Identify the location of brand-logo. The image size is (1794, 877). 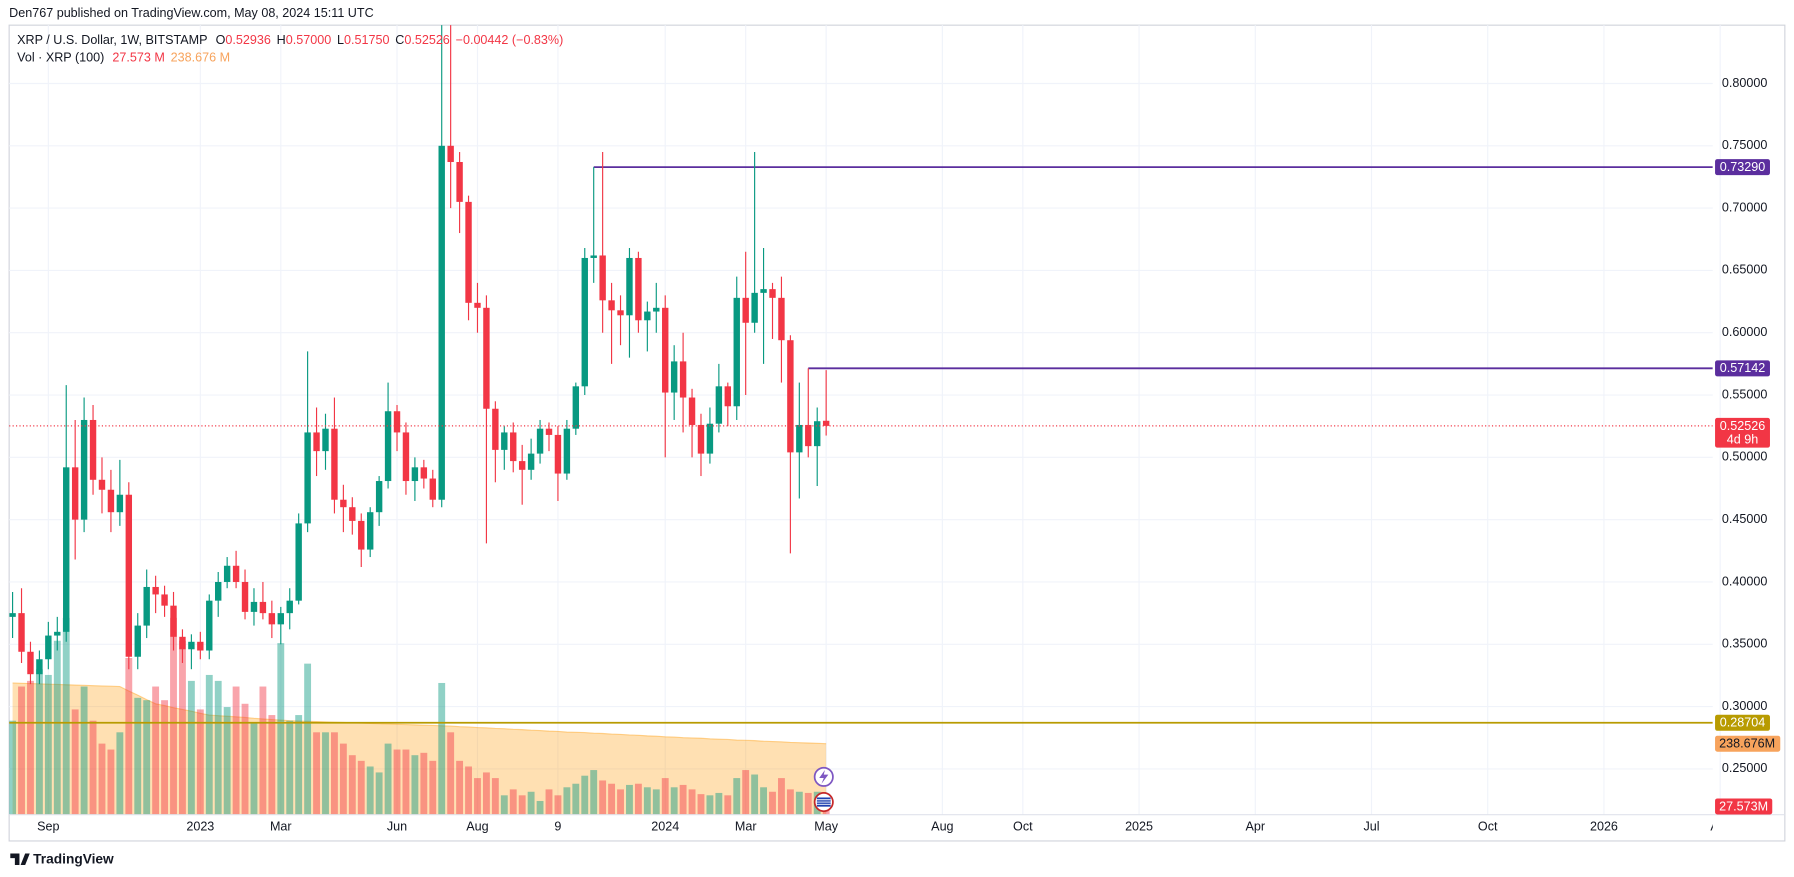
(20, 859).